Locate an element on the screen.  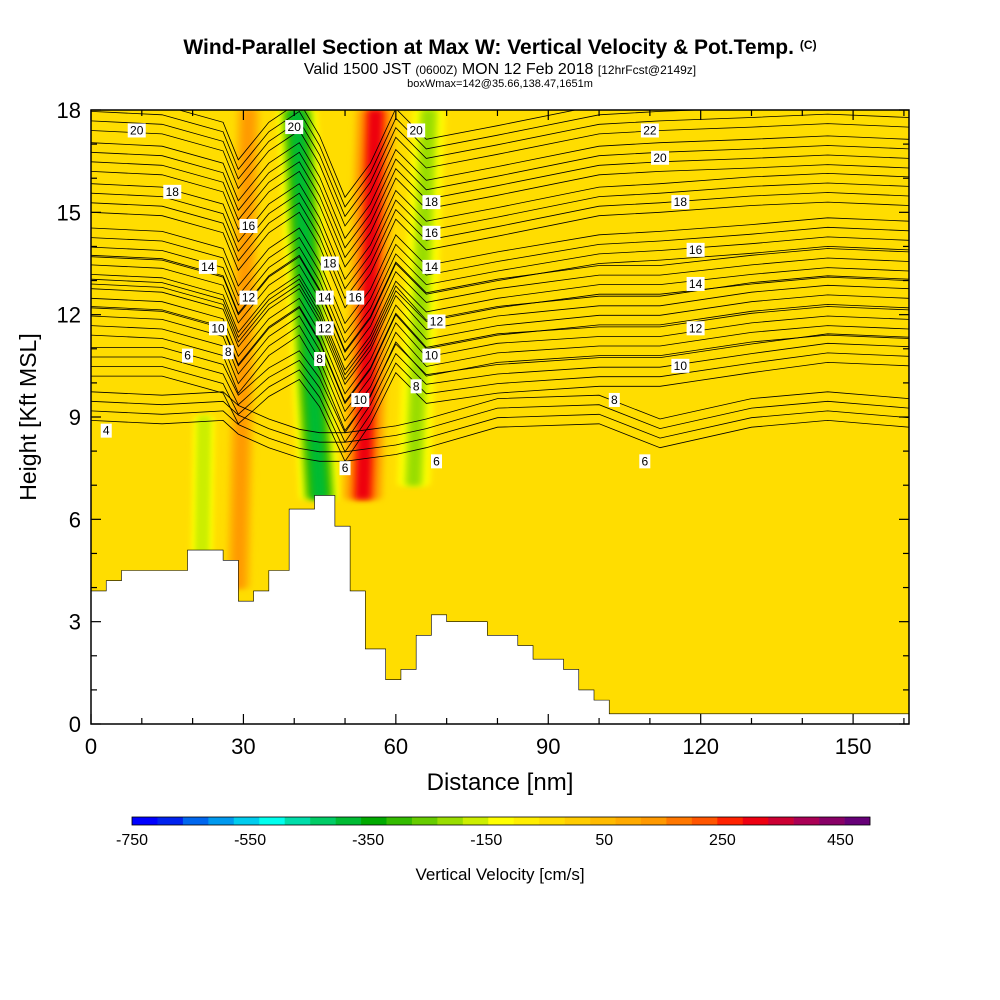
forecast-info: [12hrFcst@2149z] is located at coordinates (647, 70).